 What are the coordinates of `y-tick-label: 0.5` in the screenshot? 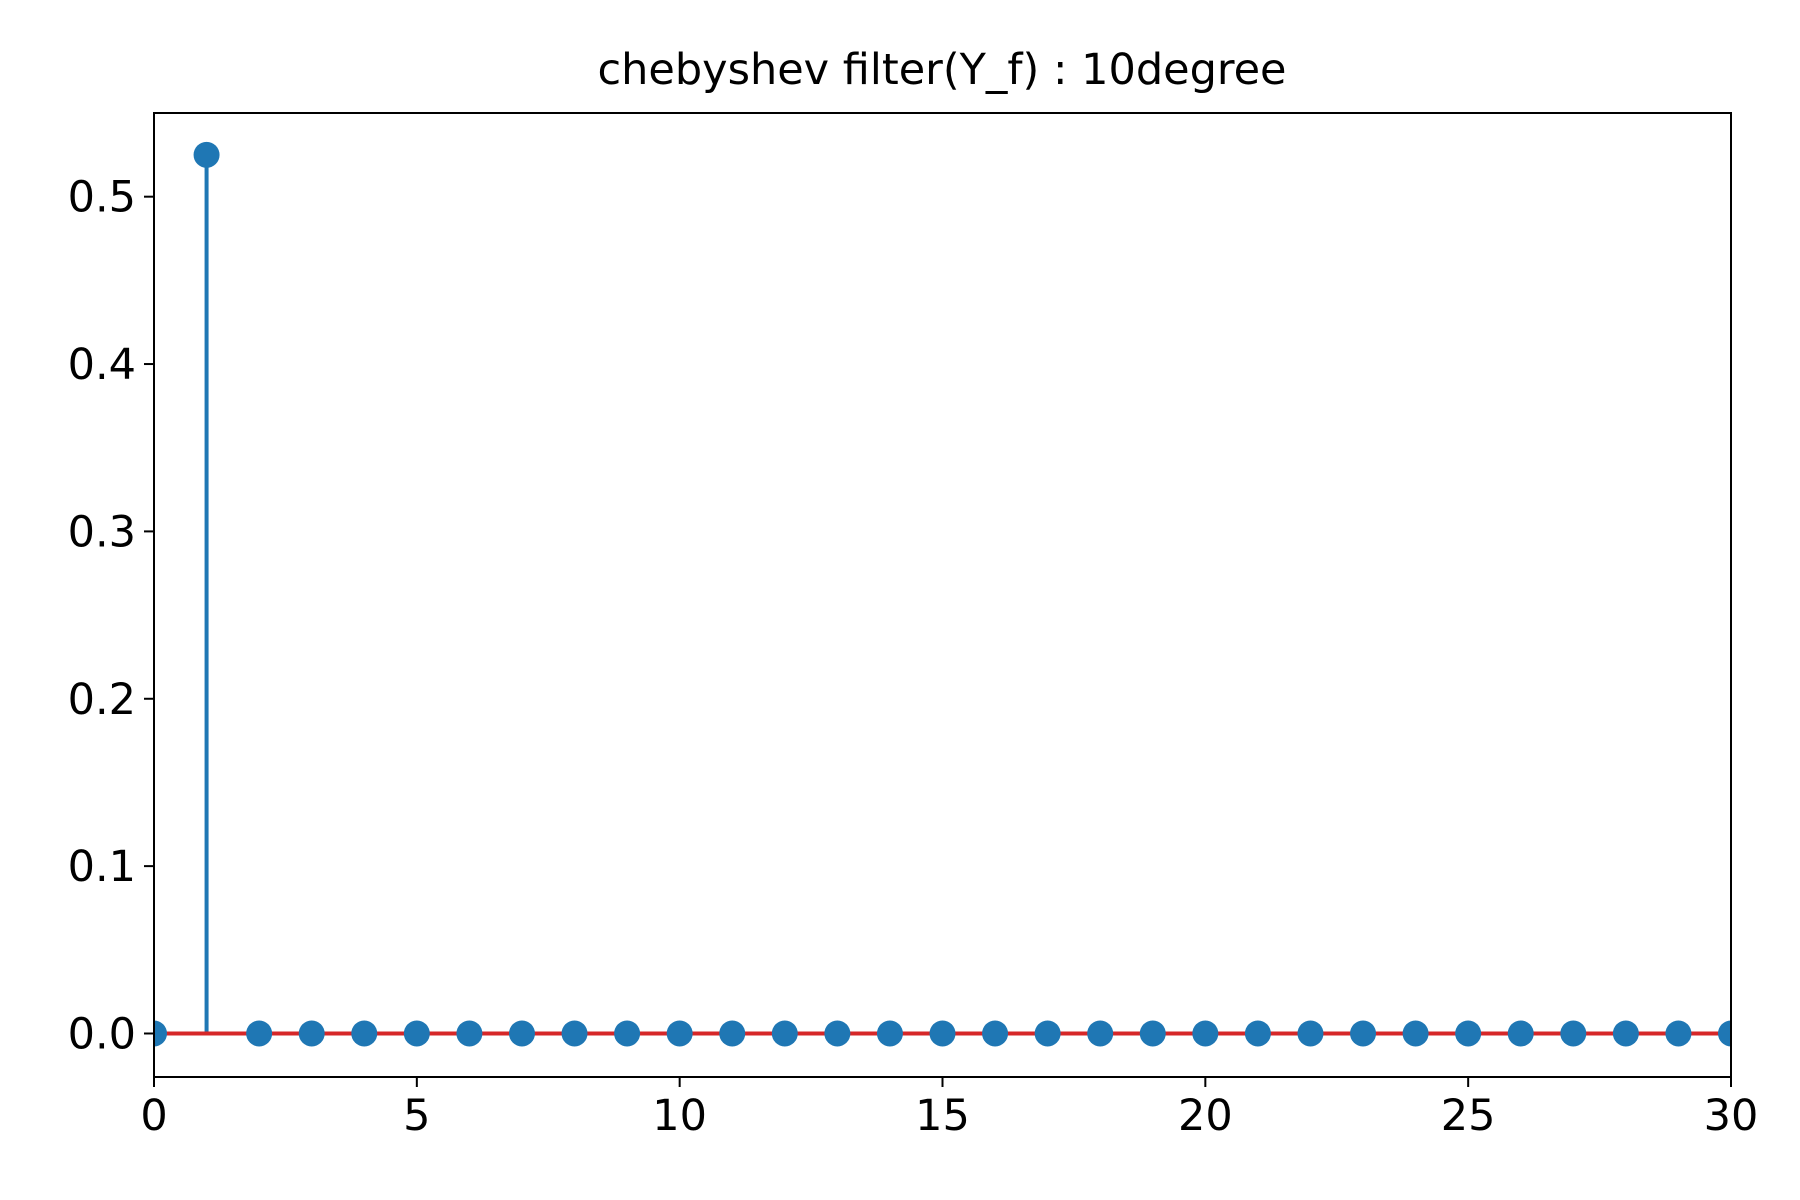 It's located at (102, 198).